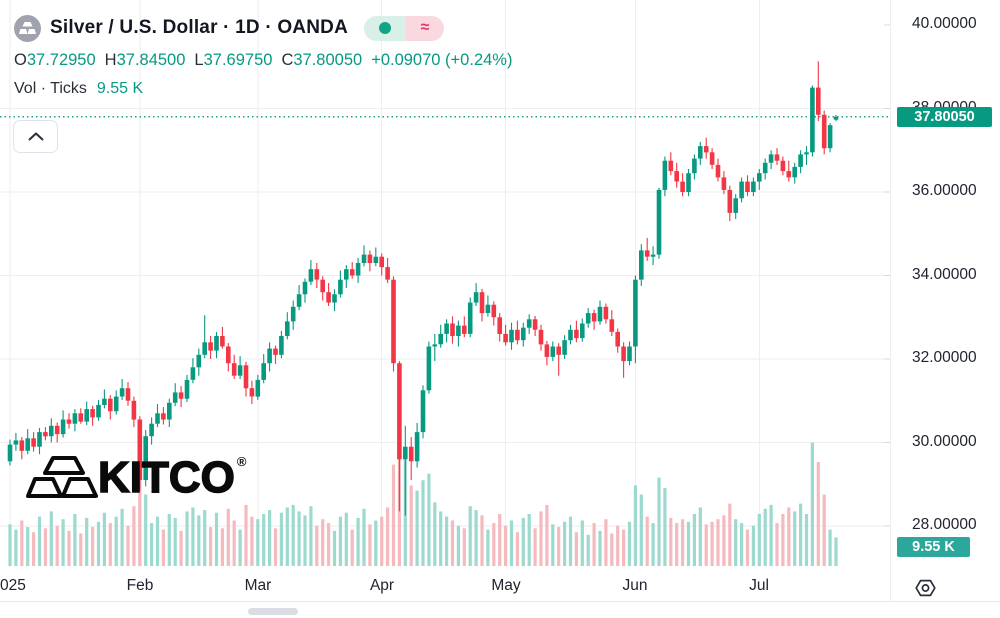 The image size is (1000, 618). Describe the element at coordinates (890, 300) in the screenshot. I see `price-axis-separator` at that location.